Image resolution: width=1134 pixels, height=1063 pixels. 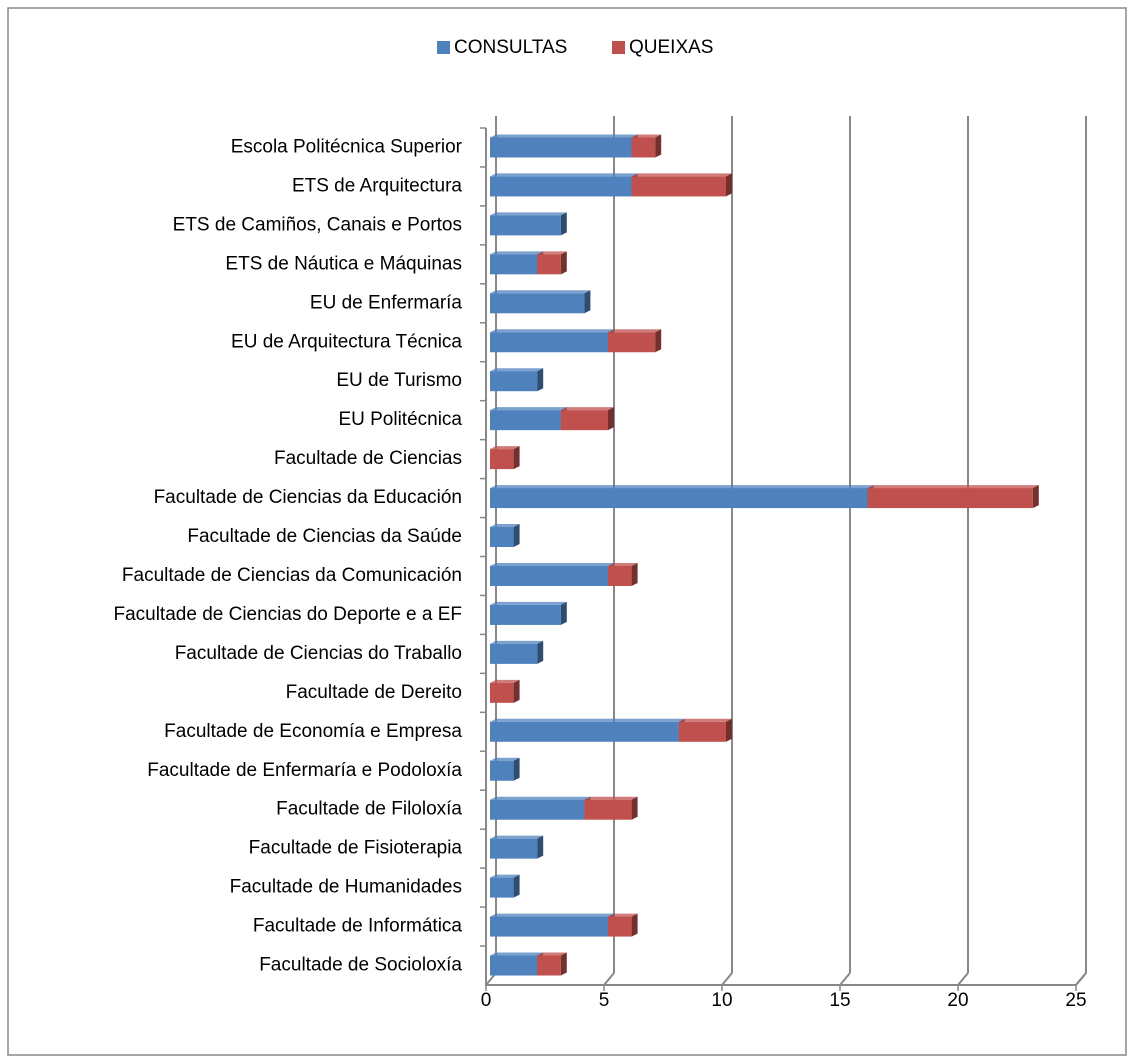 What do you see at coordinates (313, 731) in the screenshot?
I see `y-tick-label: Facultade de Economía e Empresa` at bounding box center [313, 731].